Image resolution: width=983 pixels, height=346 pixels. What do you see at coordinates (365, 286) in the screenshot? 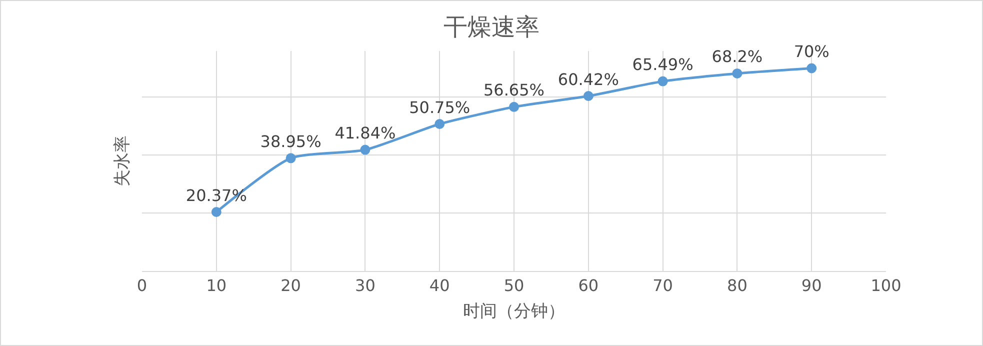
I see `x-tick-label: 30` at bounding box center [365, 286].